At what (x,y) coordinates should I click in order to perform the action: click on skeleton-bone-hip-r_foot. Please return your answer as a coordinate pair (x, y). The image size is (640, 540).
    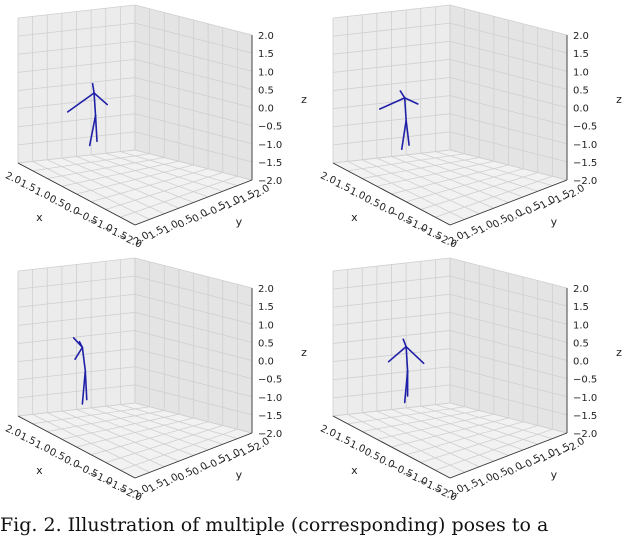
    Looking at the image, I should click on (92, 130).